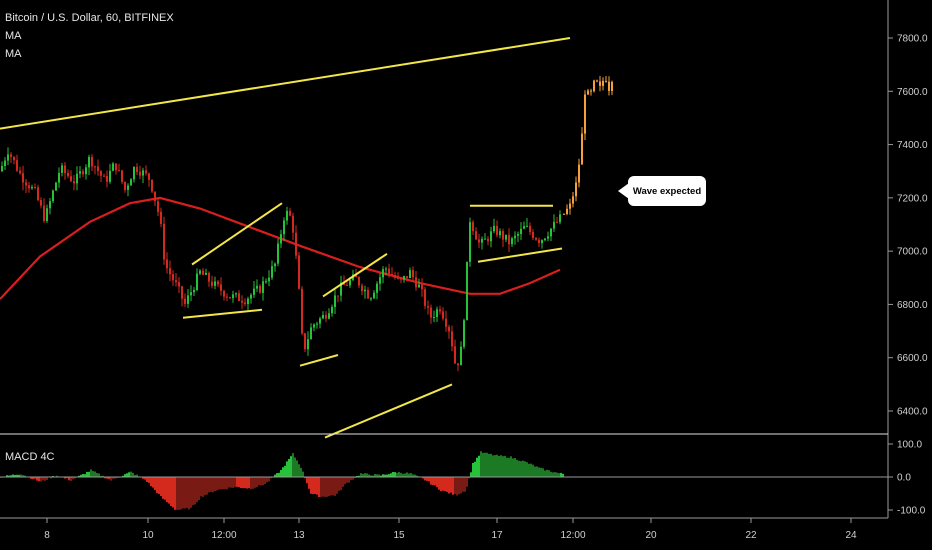 Image resolution: width=932 pixels, height=550 pixels. I want to click on time-axis-label: 12:00, so click(572, 535).